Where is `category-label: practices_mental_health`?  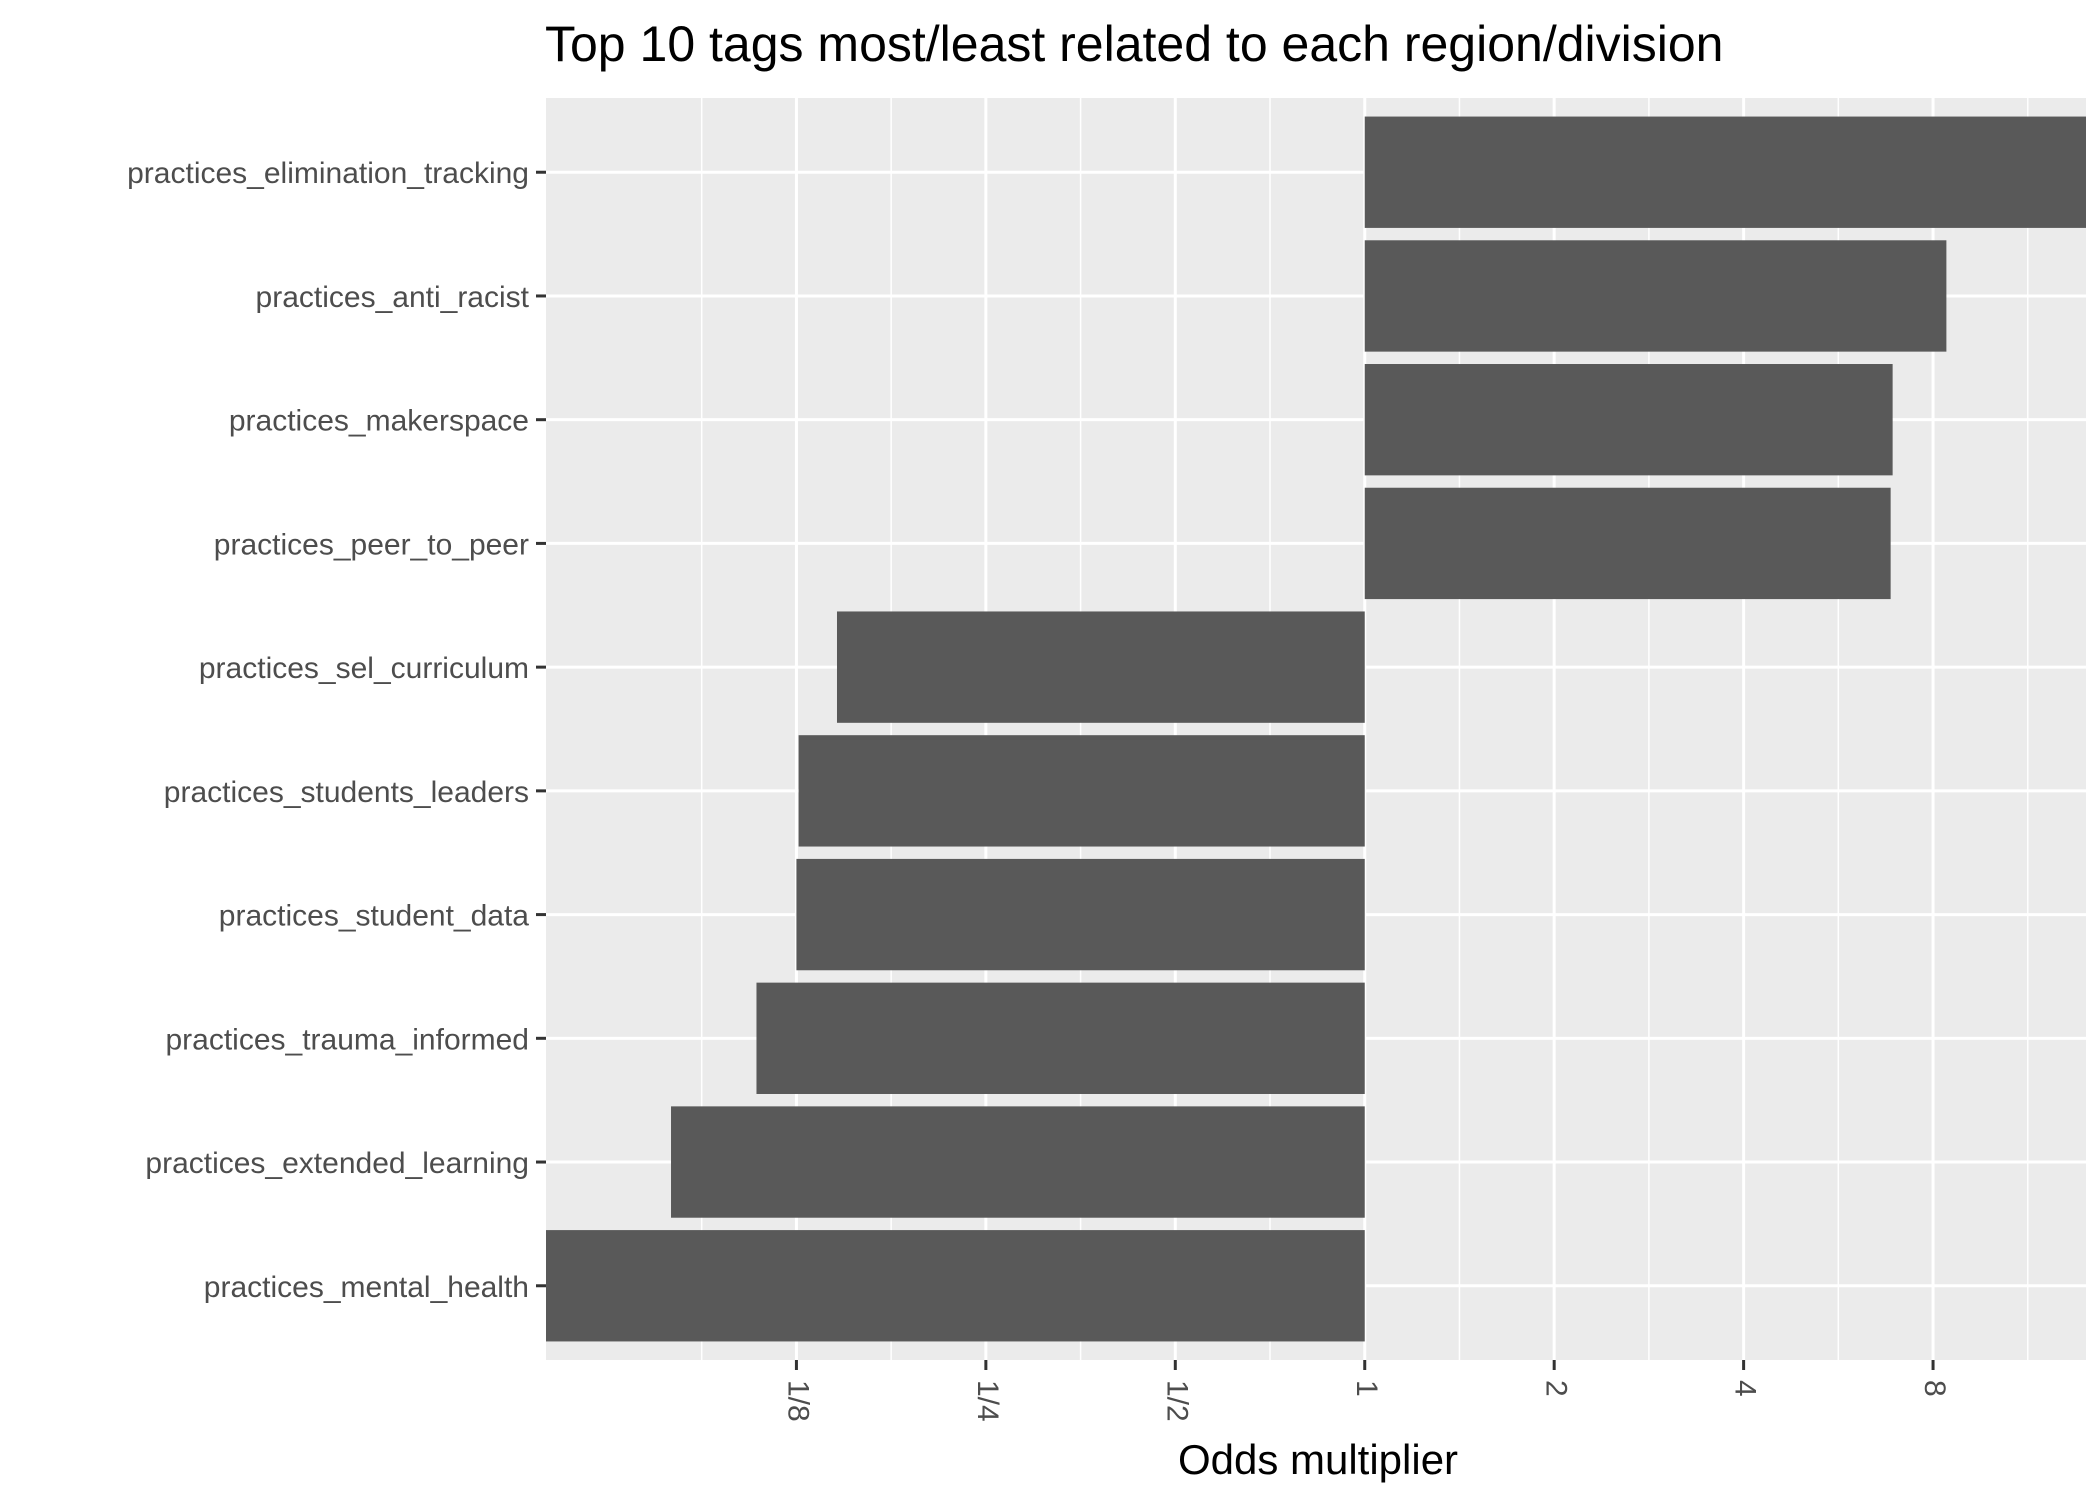 category-label: practices_mental_health is located at coordinates (366, 1287).